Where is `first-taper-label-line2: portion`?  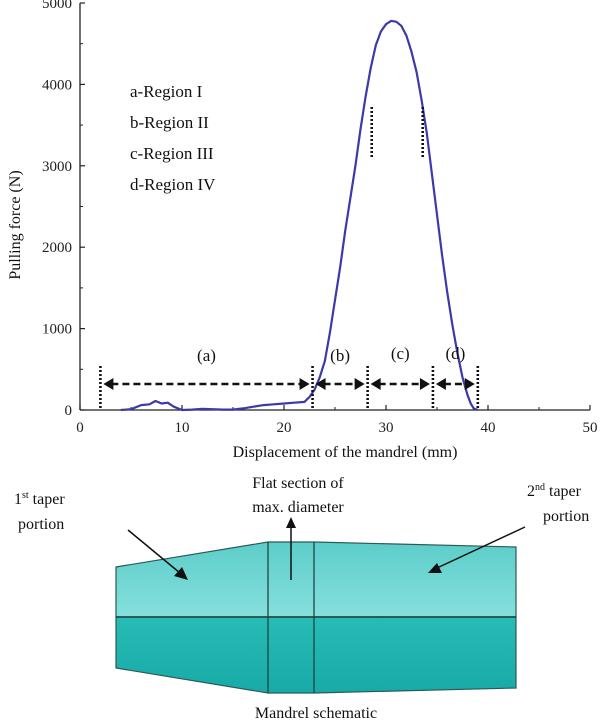 first-taper-label-line2: portion is located at coordinates (41, 524).